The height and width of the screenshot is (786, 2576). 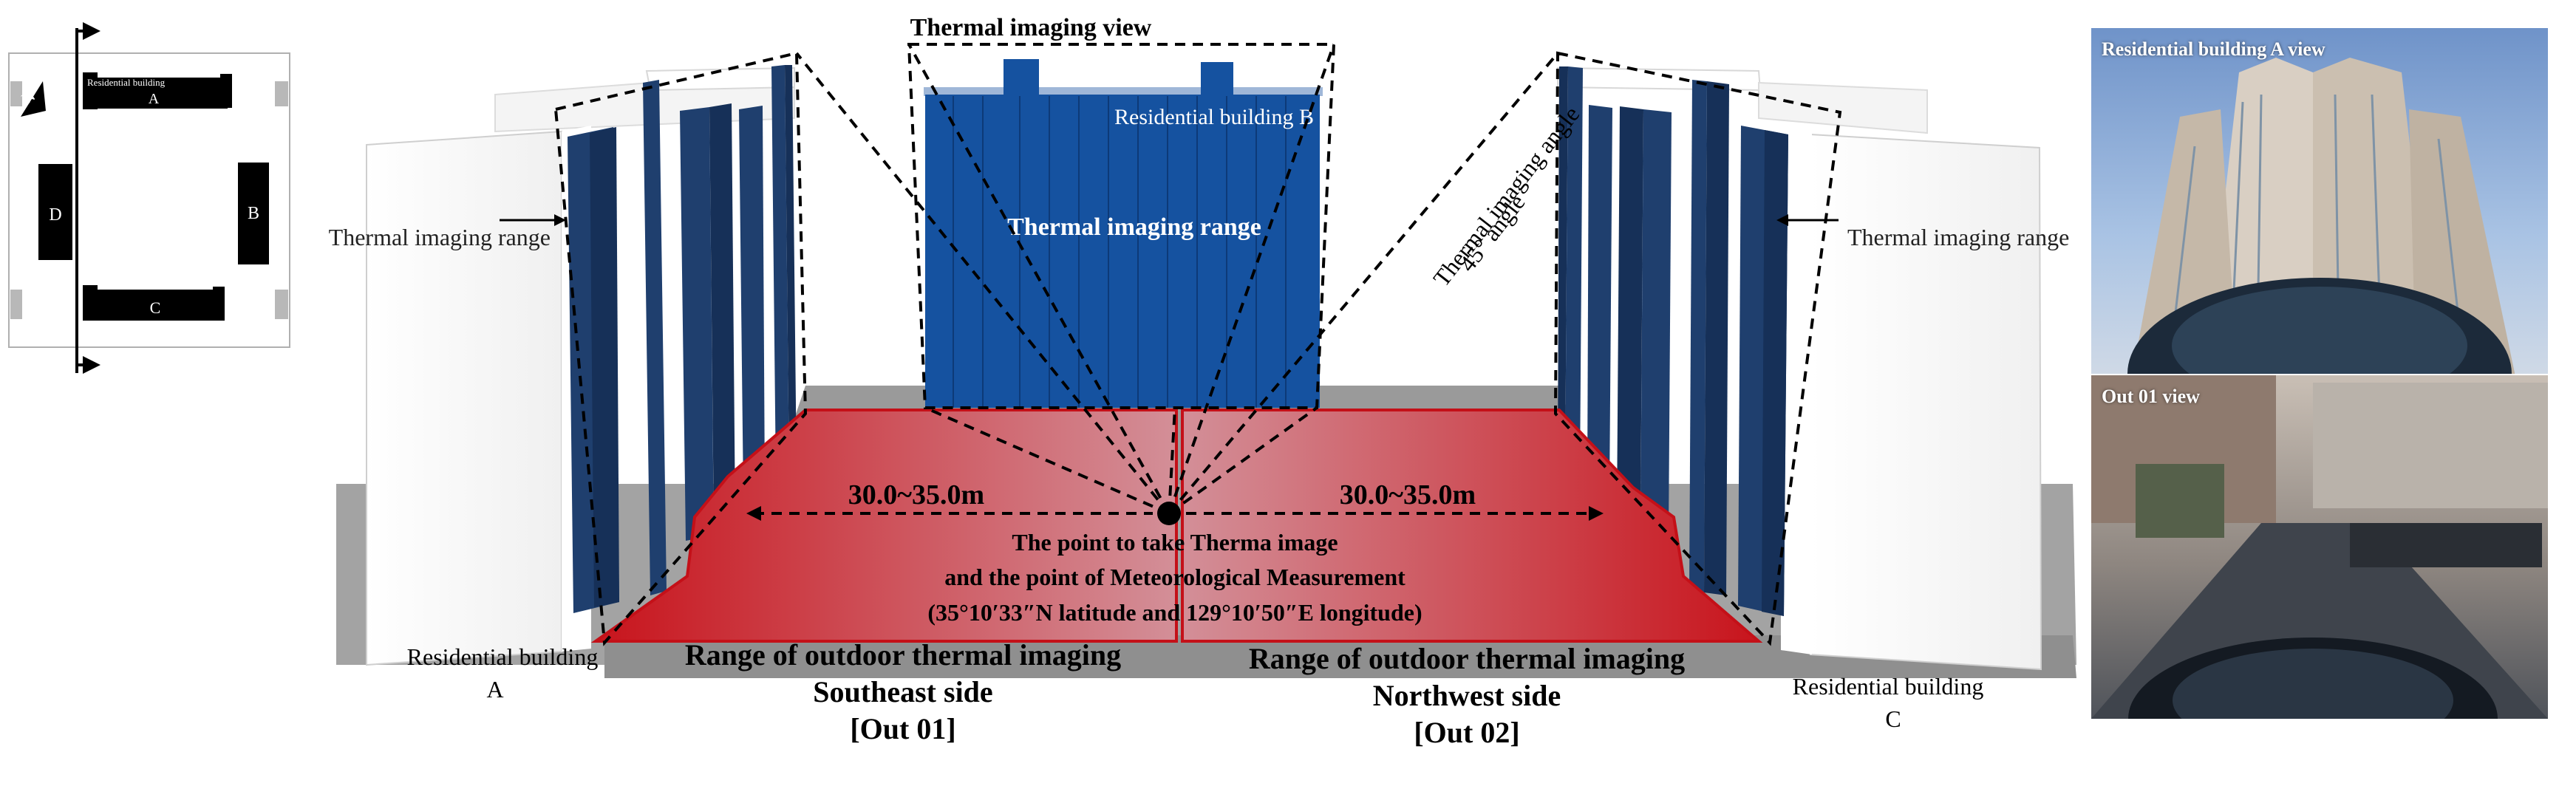 I want to click on left-view-frame, so click(x=680, y=349).